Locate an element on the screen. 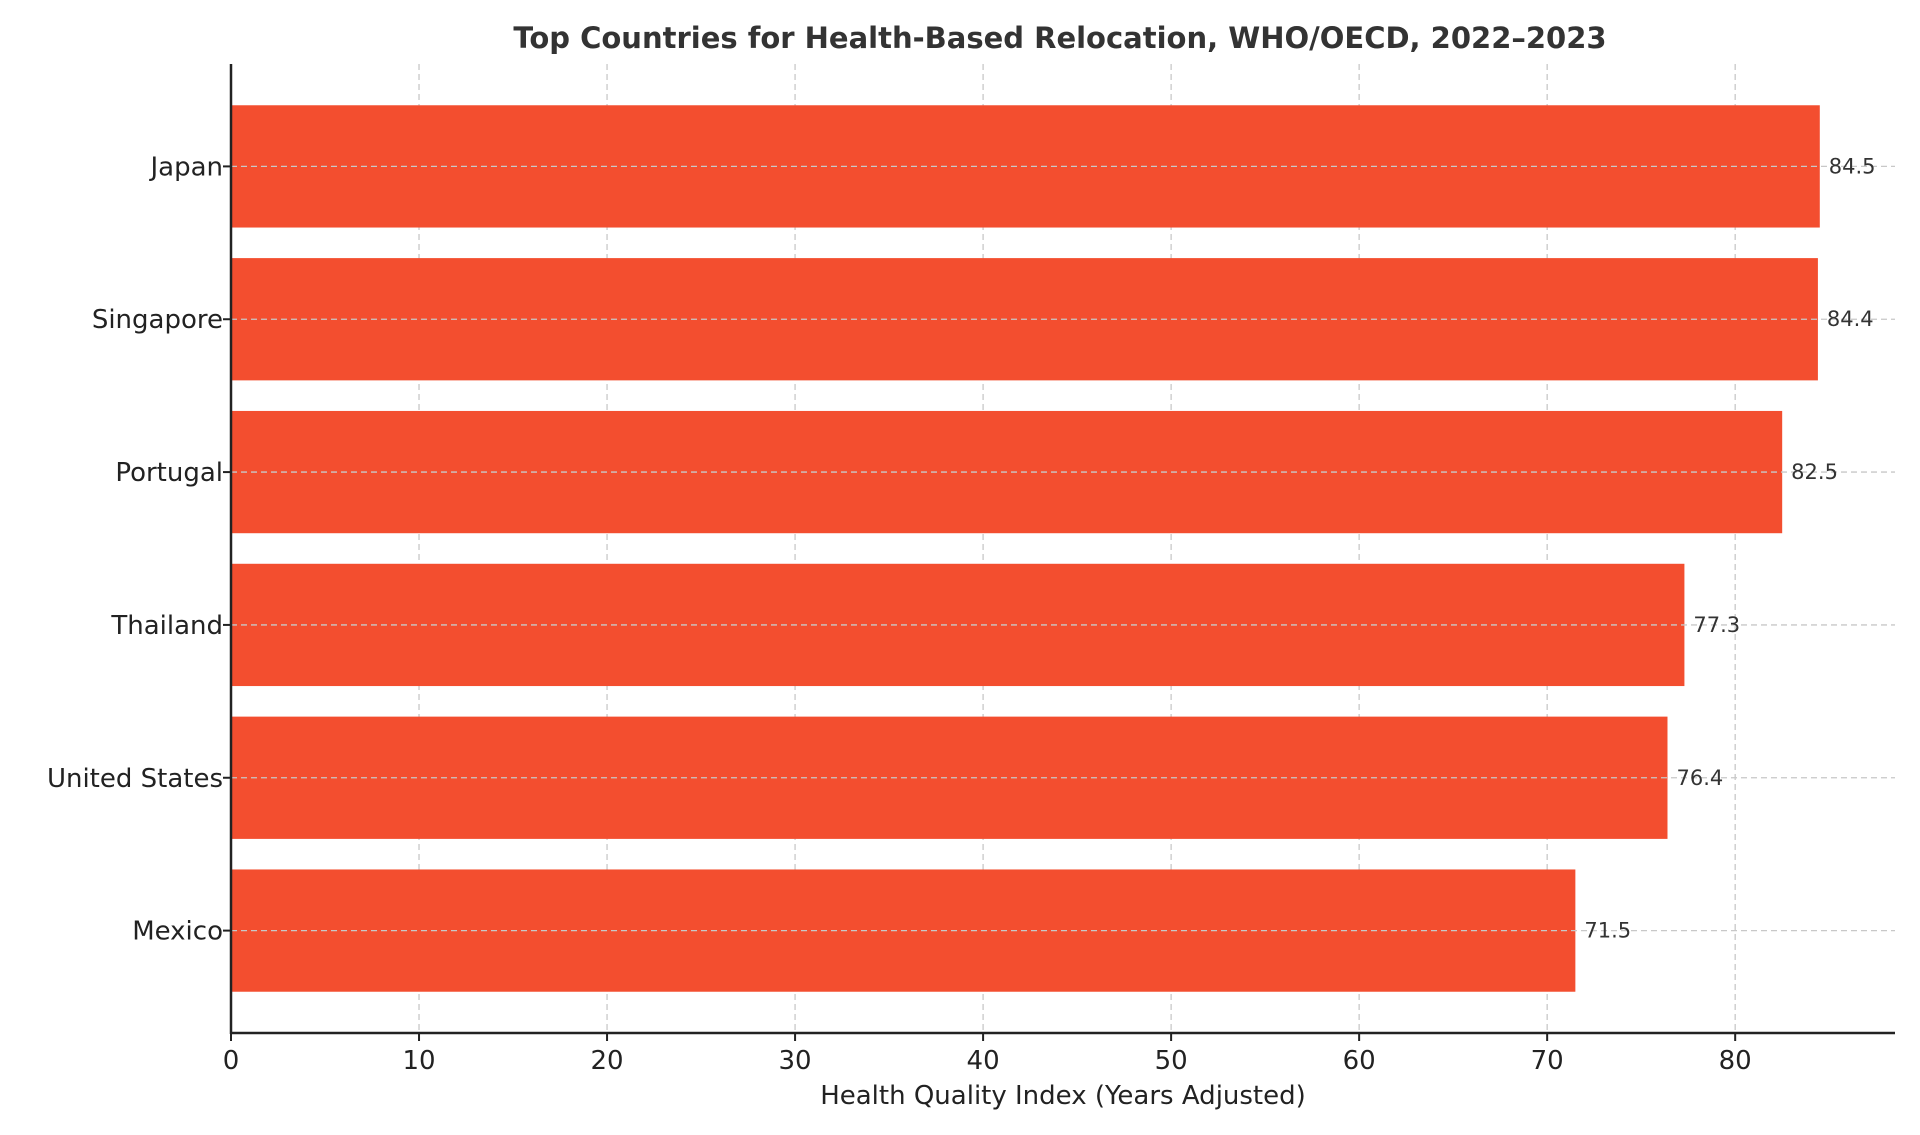 The image size is (1920, 1135). x-tick-label: 10 is located at coordinates (418, 1061).